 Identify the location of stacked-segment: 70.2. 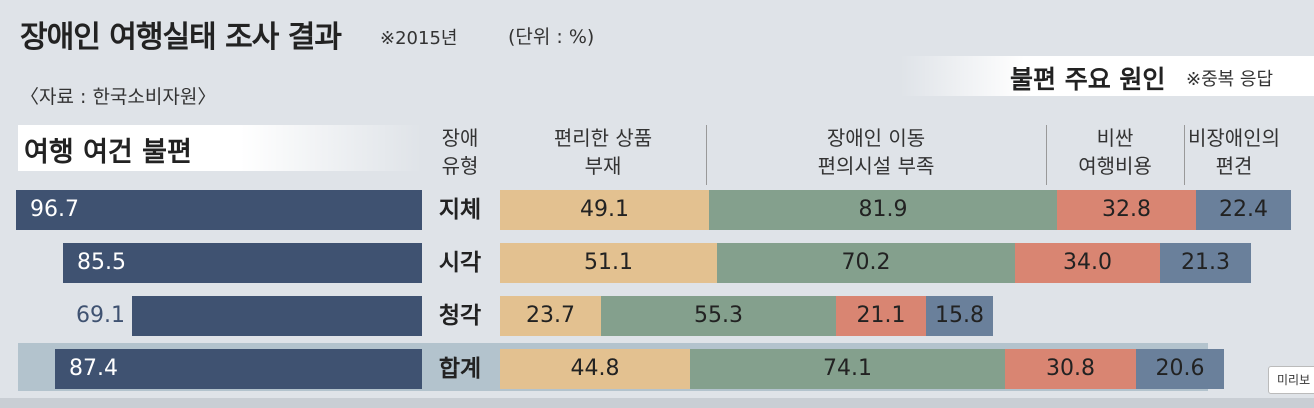
(866, 263).